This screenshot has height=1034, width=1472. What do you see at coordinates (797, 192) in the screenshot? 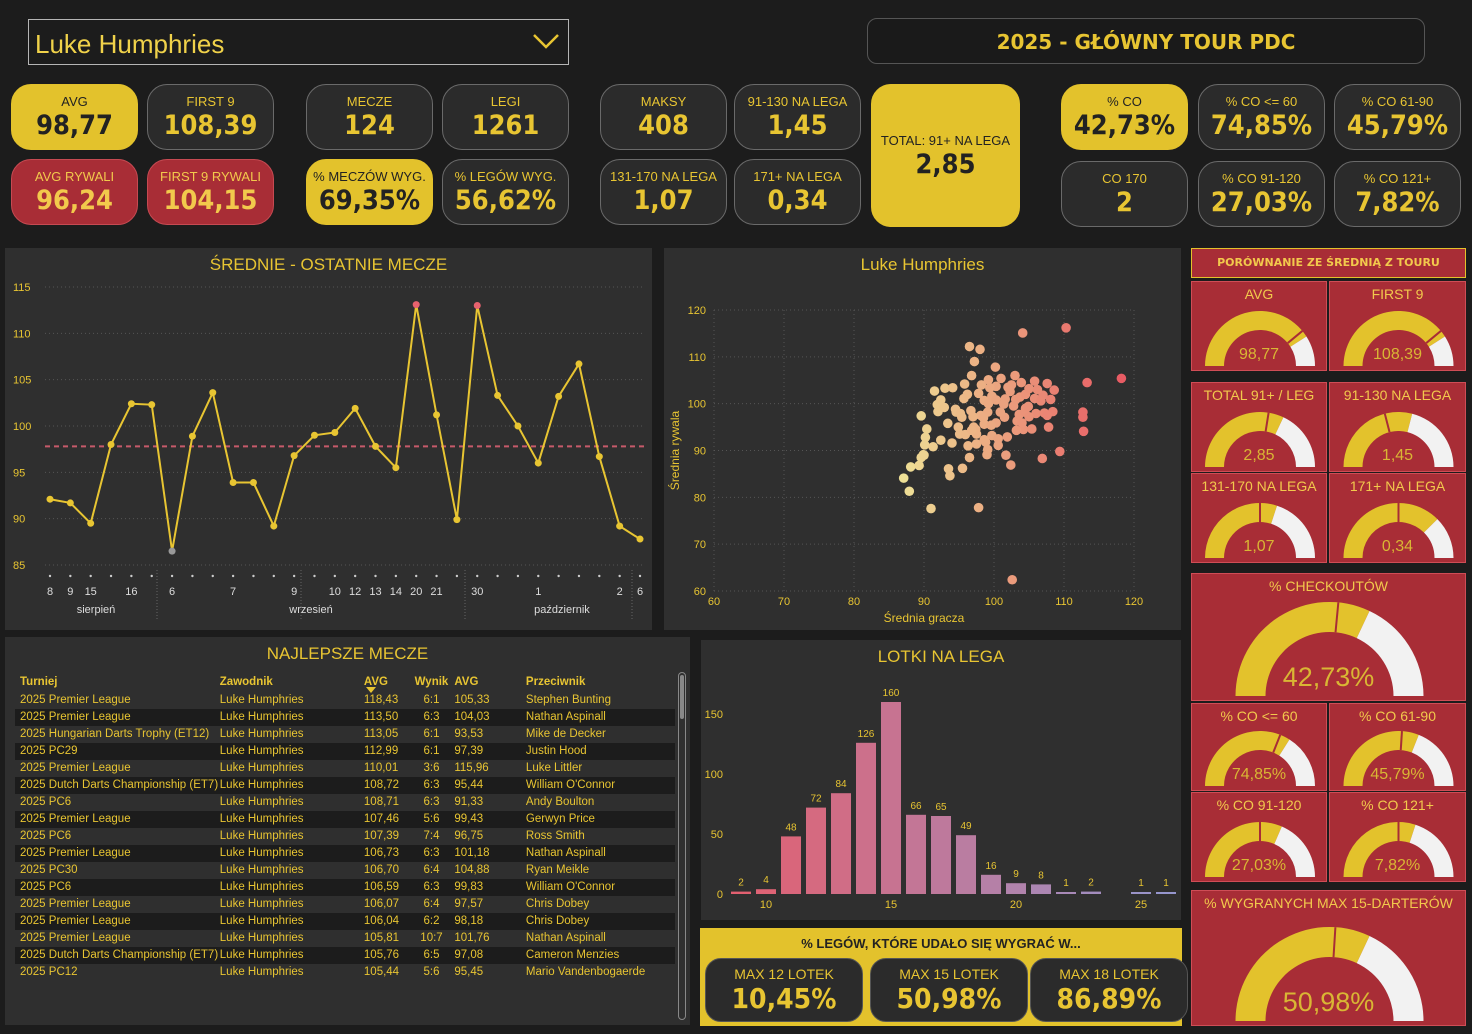
I see `kpi-171-plus: 171+ NA LEGA 0,34` at bounding box center [797, 192].